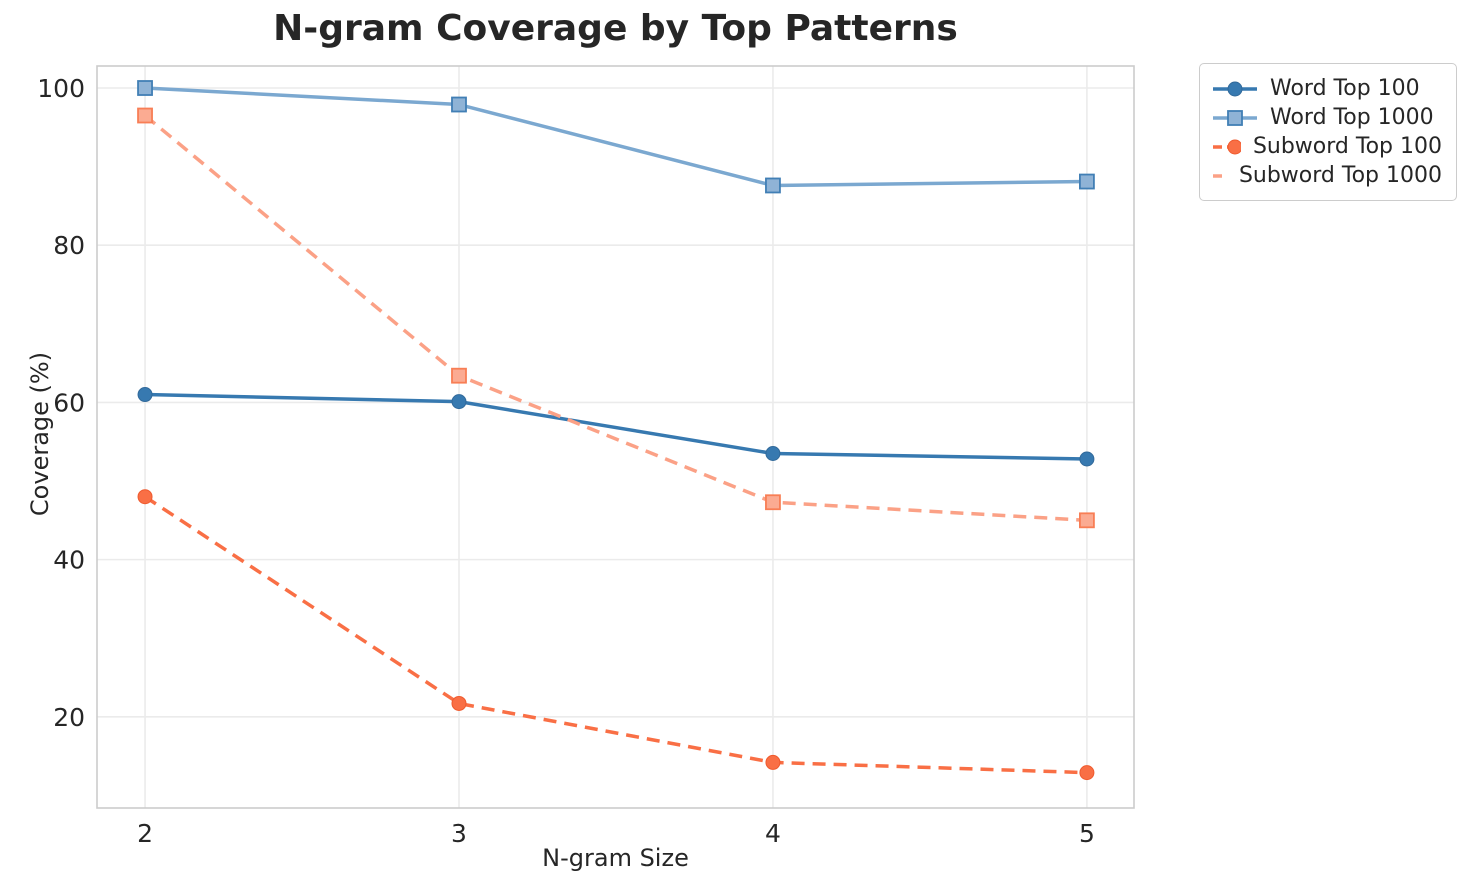 This screenshot has width=1478, height=885. I want to click on legend-item-subword-top-100: Subword Top 100, so click(1327, 146).